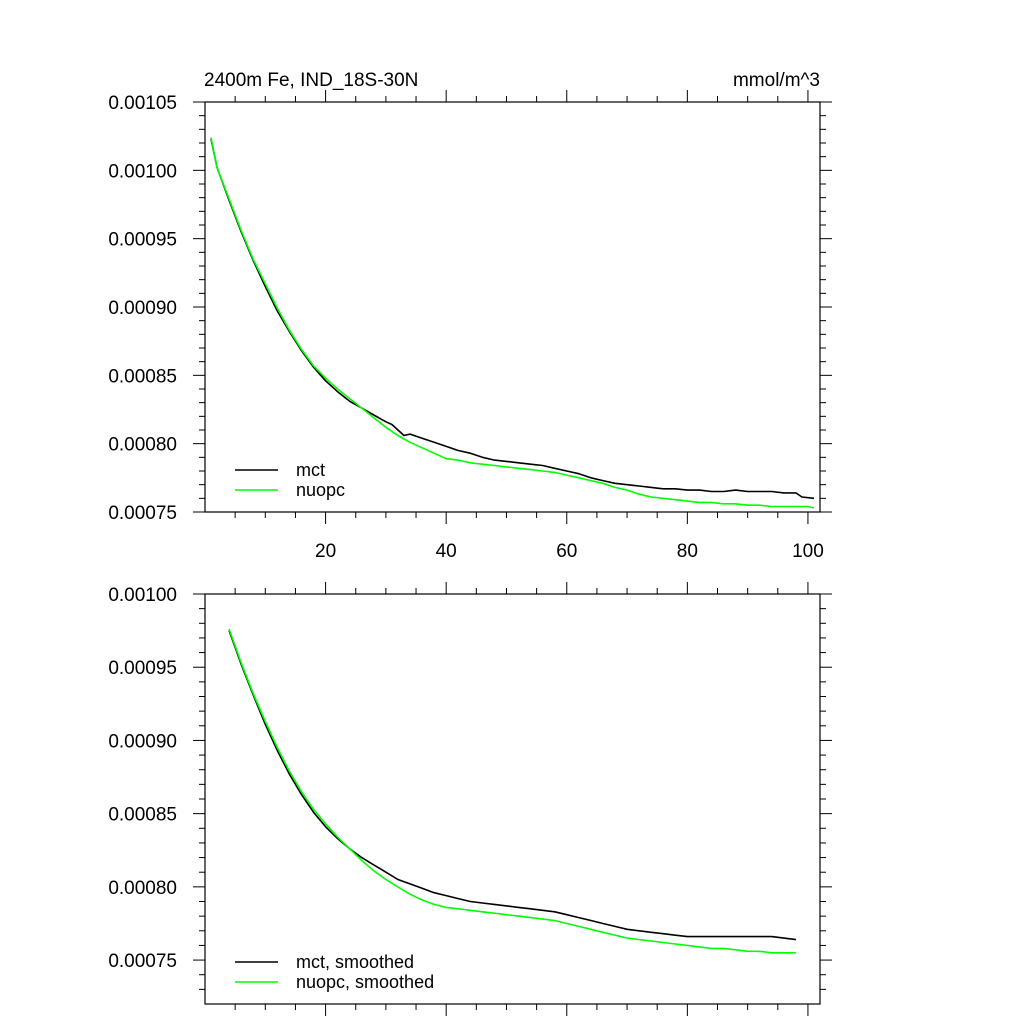 This screenshot has width=1024, height=1024. What do you see at coordinates (446, 551) in the screenshot?
I see `top-x-tick-label: 40` at bounding box center [446, 551].